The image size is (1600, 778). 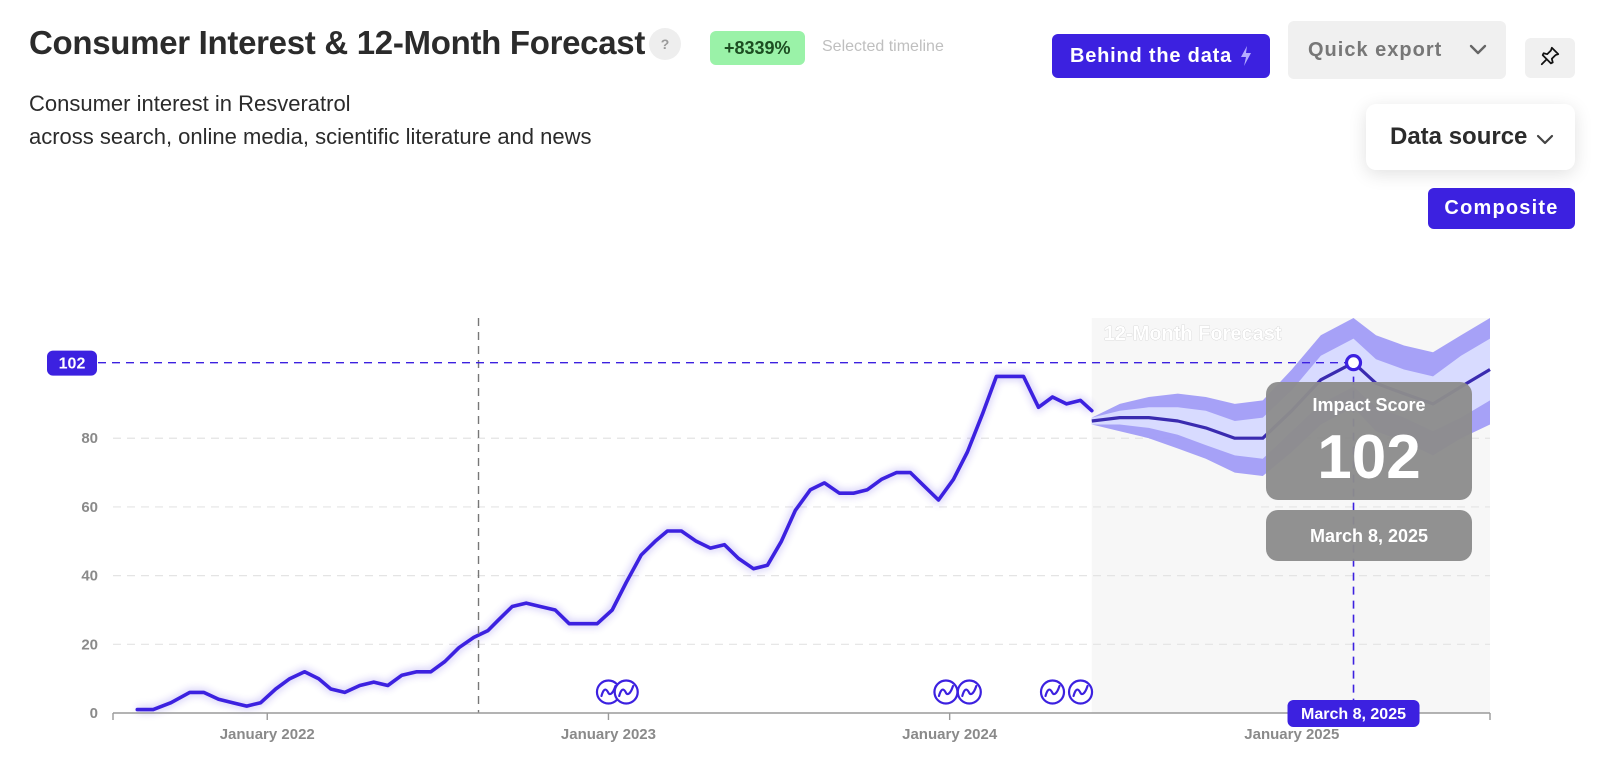 I want to click on reference-label: 102, so click(x=72, y=364).